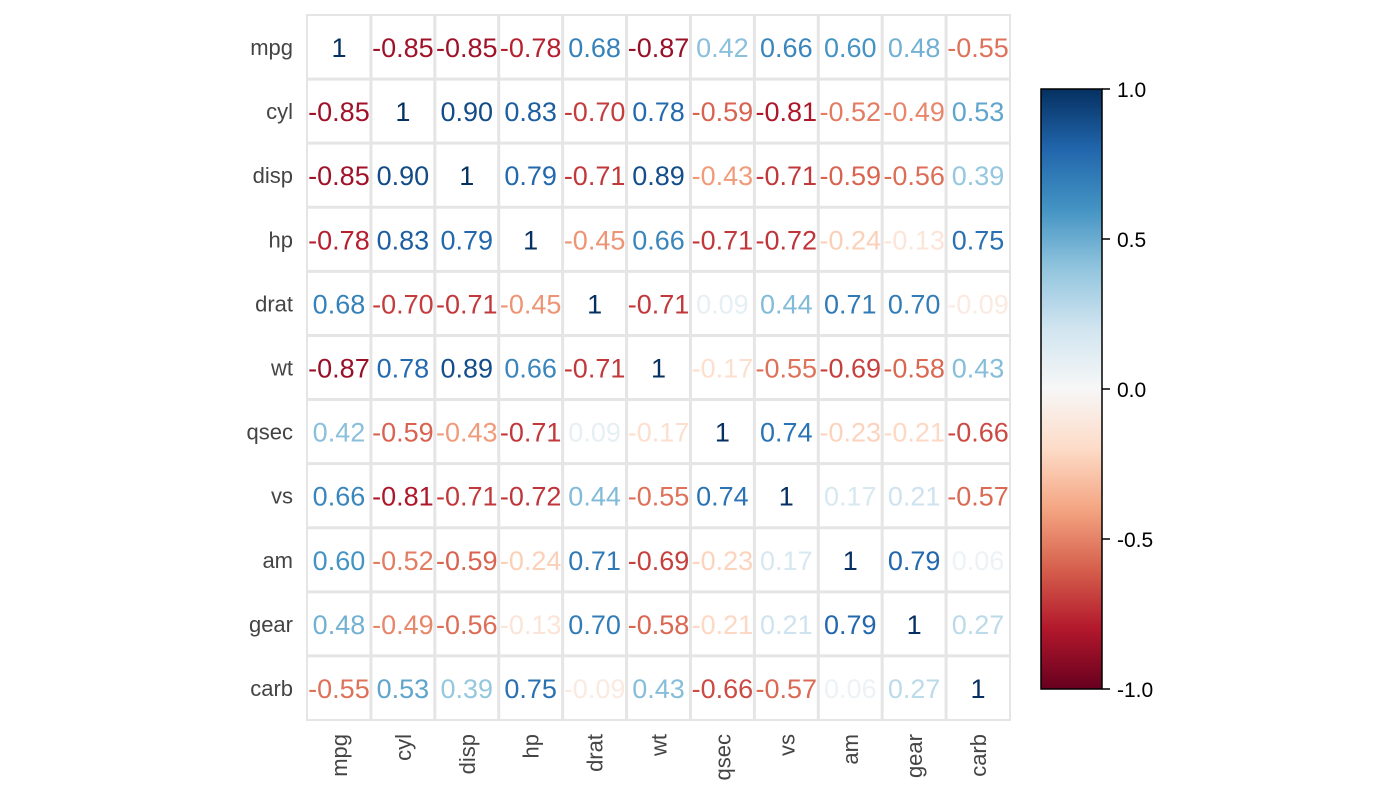  I want to click on cell-value-gear-disp: -0.56, so click(467, 625).